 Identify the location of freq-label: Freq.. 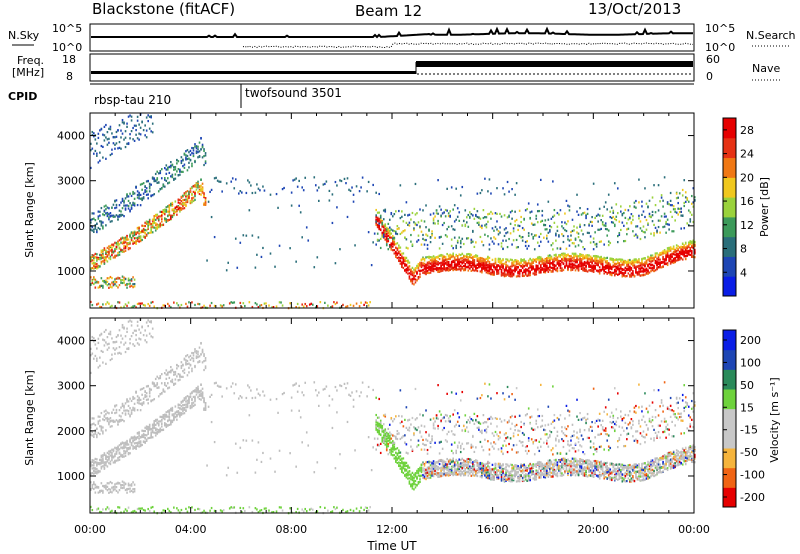
(30, 60).